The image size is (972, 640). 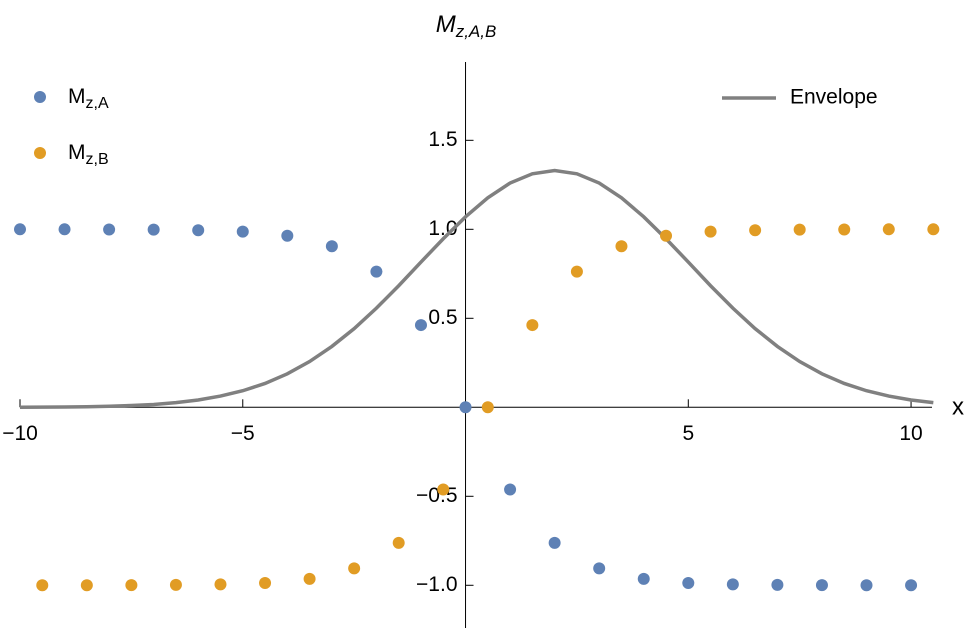 I want to click on legend-sub: z,B, so click(x=97, y=159).